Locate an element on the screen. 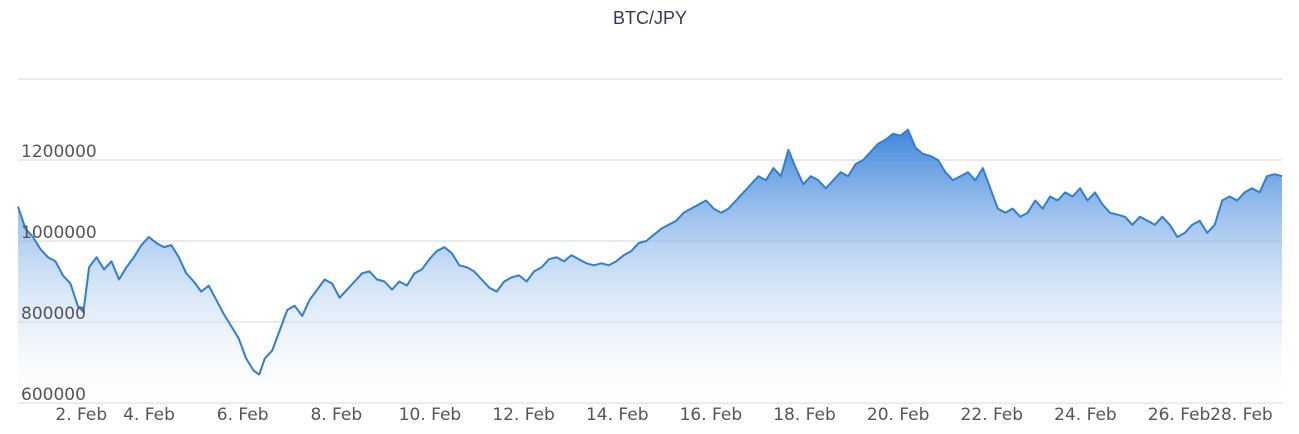  x-tick-label: 18. Feb is located at coordinates (804, 415).